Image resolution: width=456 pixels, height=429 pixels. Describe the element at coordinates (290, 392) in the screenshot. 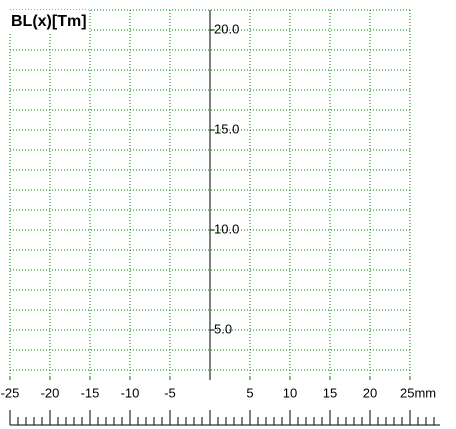

I see `x-tick-label: 10` at that location.